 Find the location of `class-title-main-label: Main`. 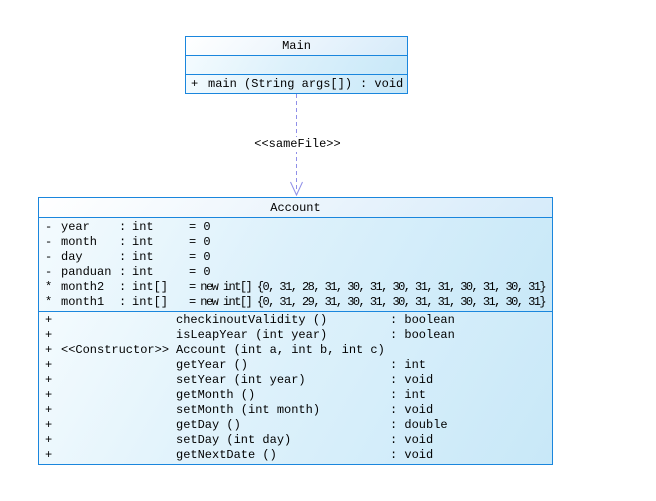

class-title-main-label: Main is located at coordinates (296, 46).